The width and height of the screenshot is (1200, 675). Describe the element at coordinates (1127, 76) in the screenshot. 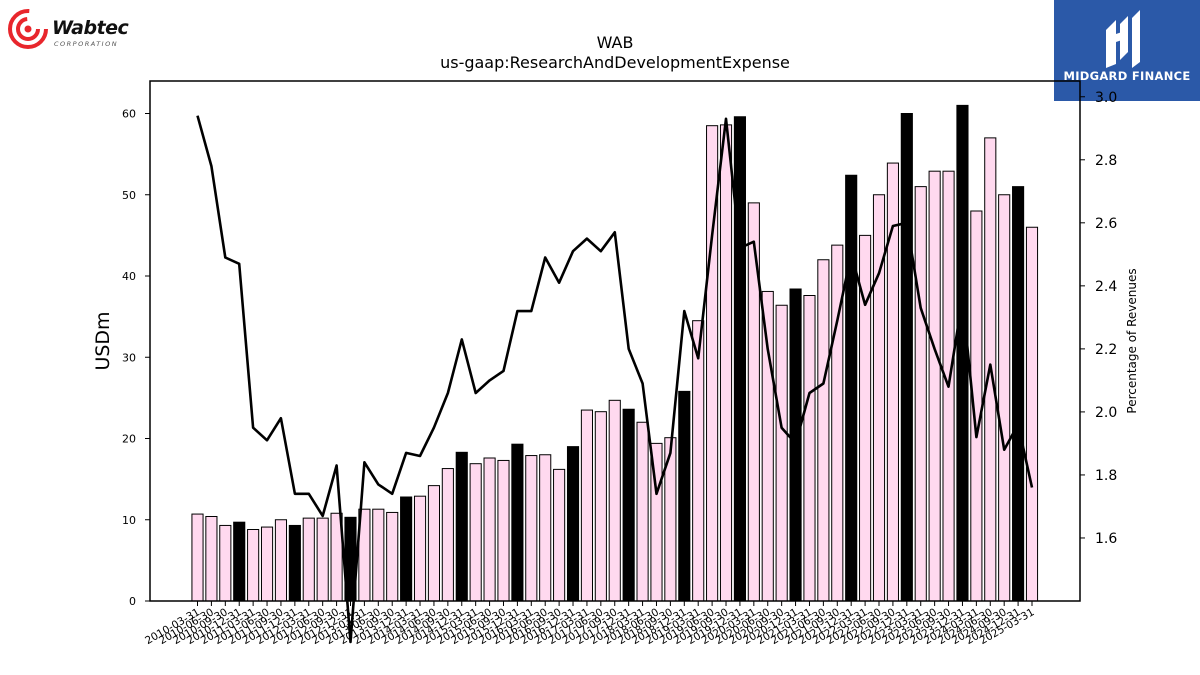

I see `midgard-wordmark: MIDGARD FINANCE` at that location.